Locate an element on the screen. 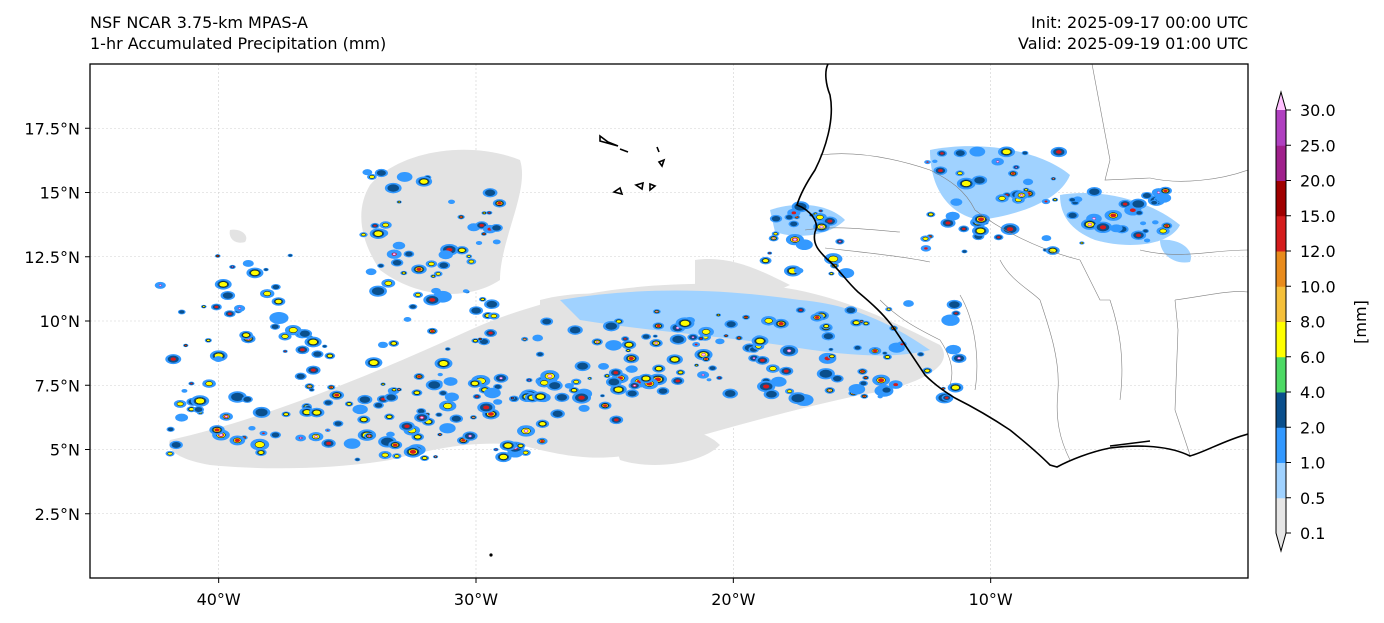 Image resolution: width=1384 pixels, height=623 pixels. colorbar-level-label: 15.0 is located at coordinates (1318, 216).